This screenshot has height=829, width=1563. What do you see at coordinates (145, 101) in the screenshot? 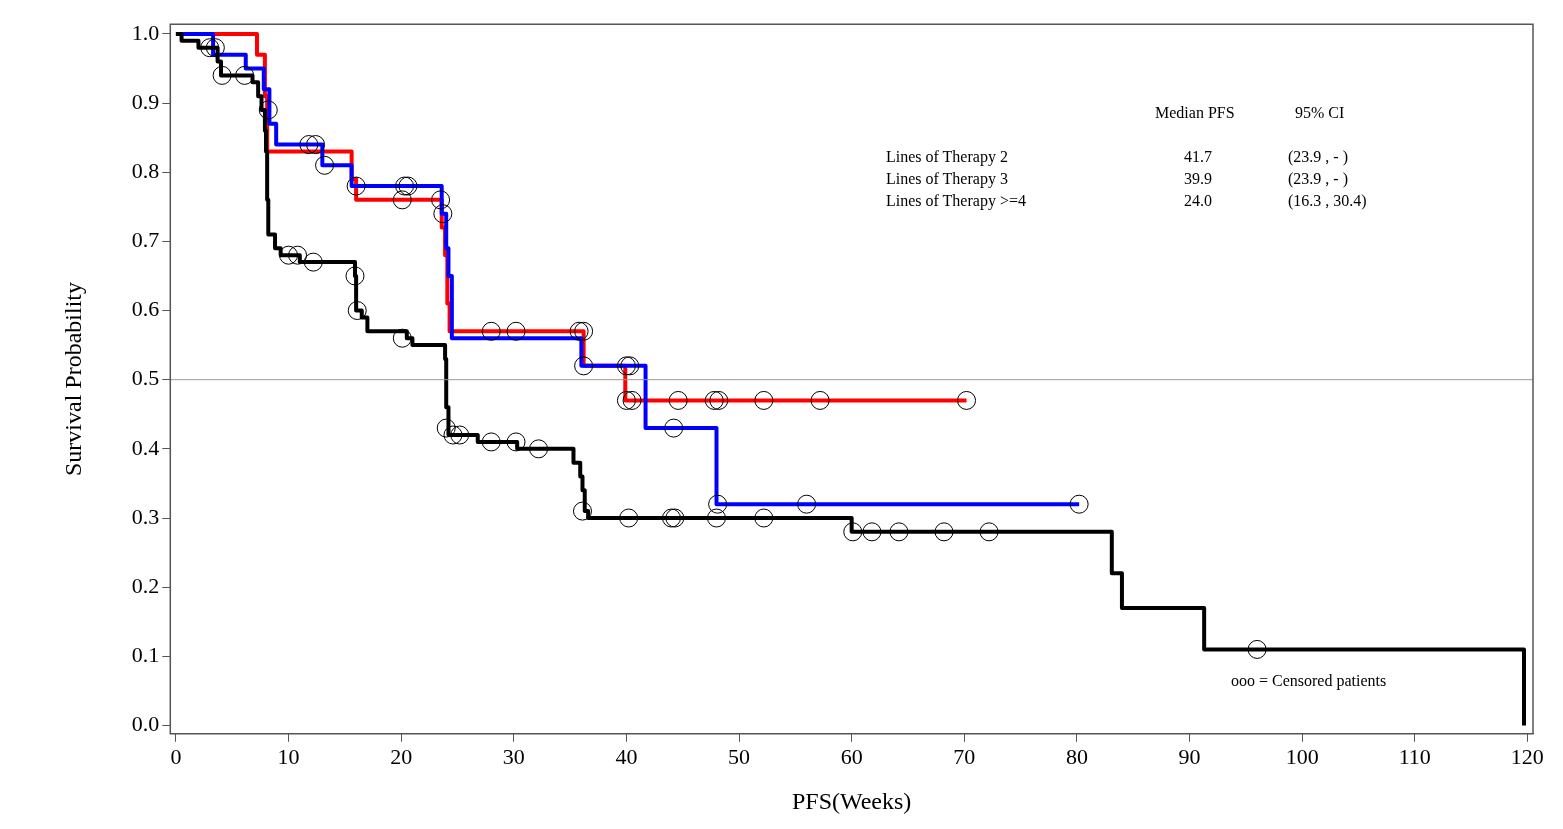
I see `y-tick-label: 0.9` at bounding box center [145, 101].